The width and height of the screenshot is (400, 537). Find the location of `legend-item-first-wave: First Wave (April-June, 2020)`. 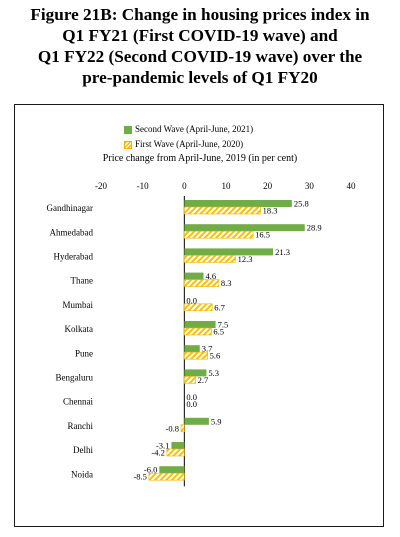

legend-item-first-wave: First Wave (April-June, 2020) is located at coordinates (188, 144).